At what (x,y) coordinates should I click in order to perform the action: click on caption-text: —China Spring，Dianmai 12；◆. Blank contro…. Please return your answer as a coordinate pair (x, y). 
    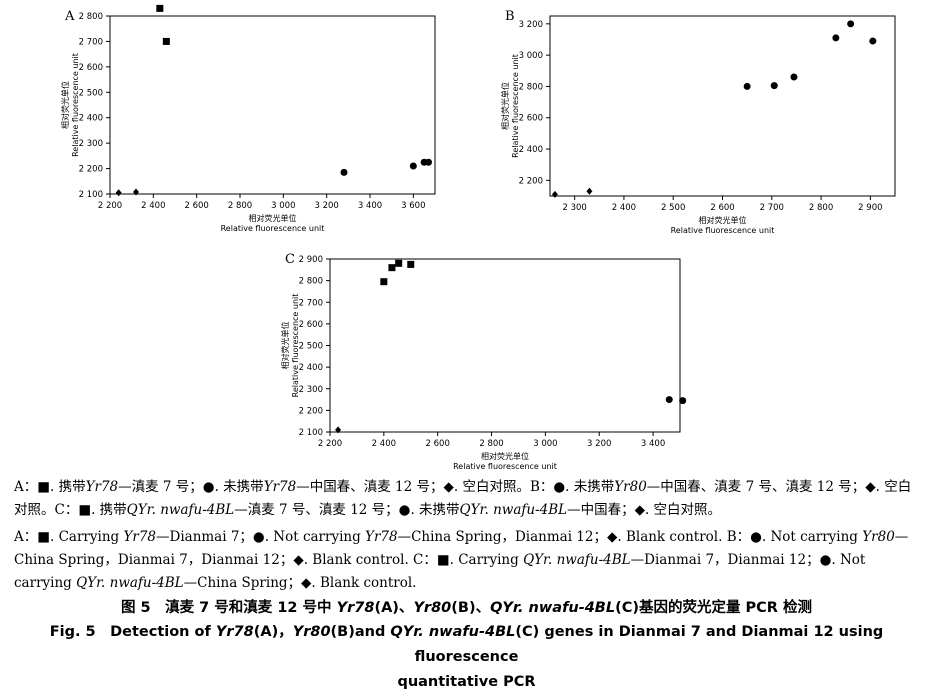
    Looking at the image, I should click on (630, 537).